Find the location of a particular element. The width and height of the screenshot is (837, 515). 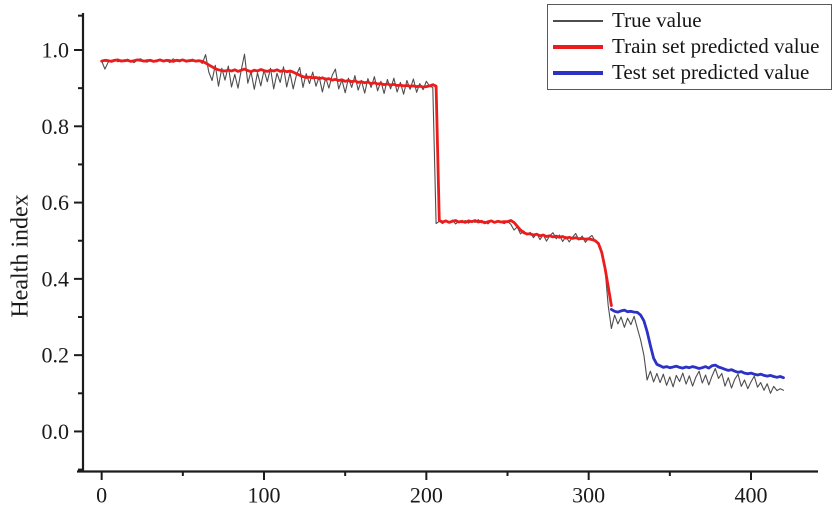

x-tick-label: 200 is located at coordinates (426, 495).